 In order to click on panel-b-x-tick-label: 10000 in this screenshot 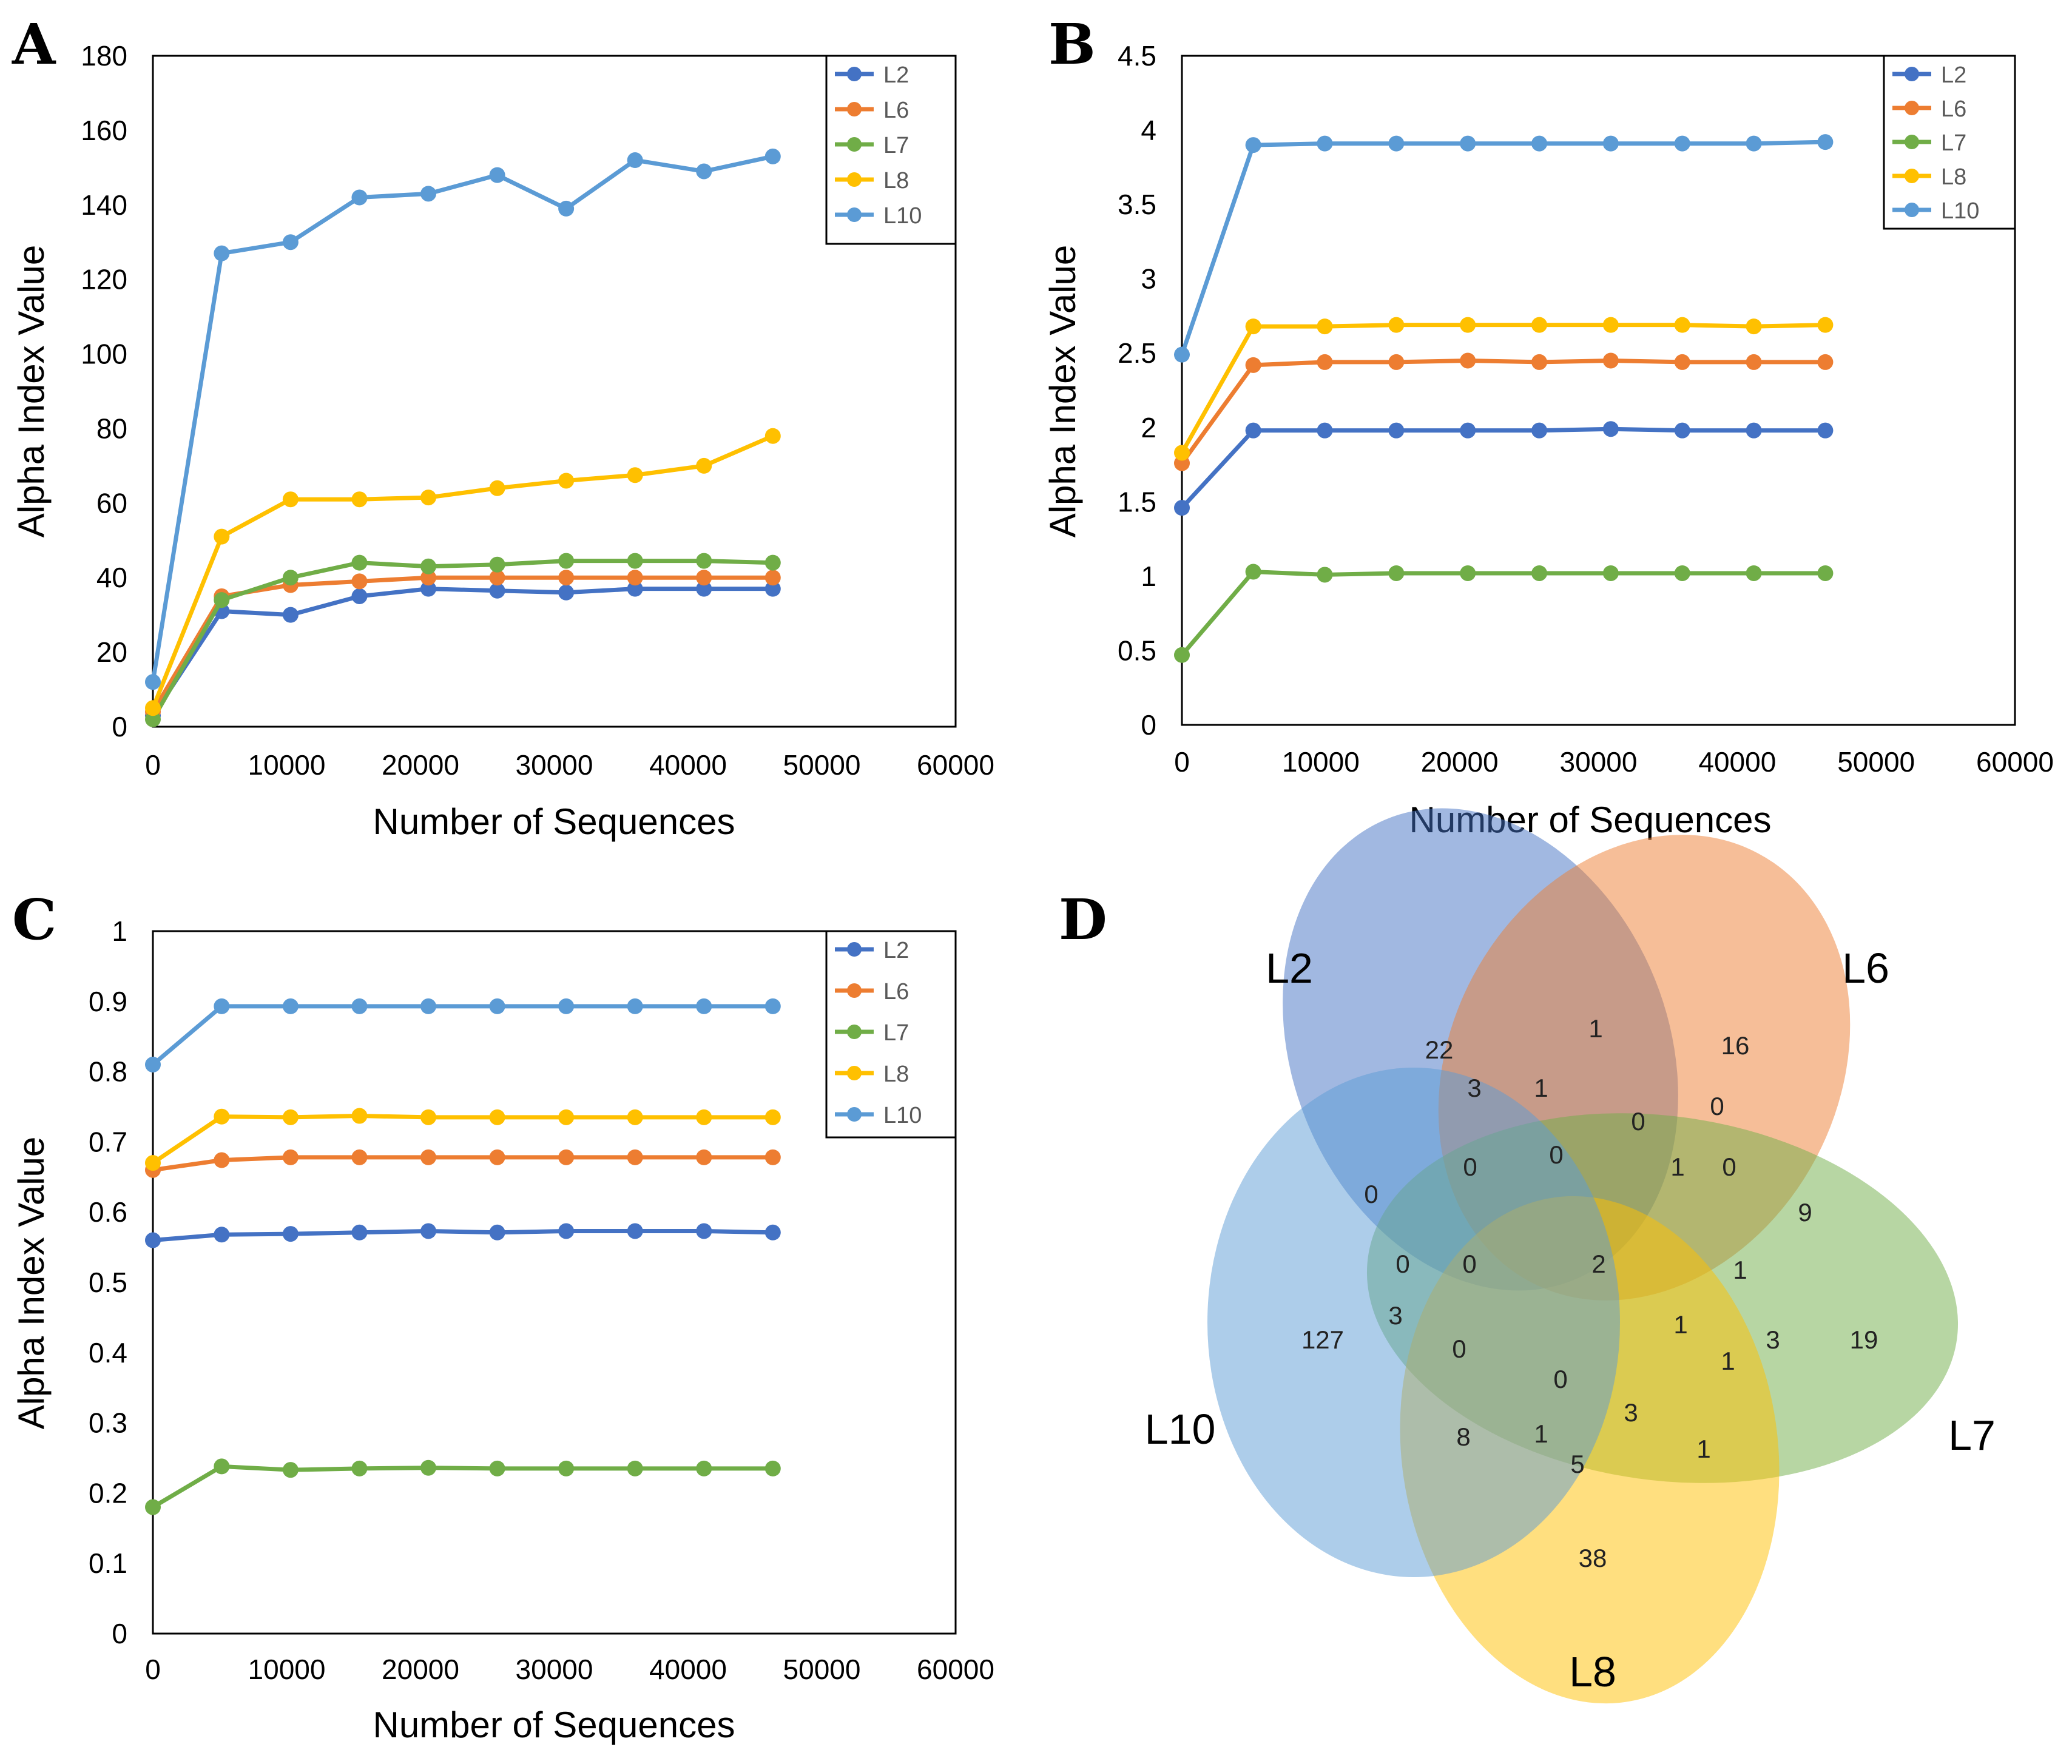, I will do `click(1321, 762)`.